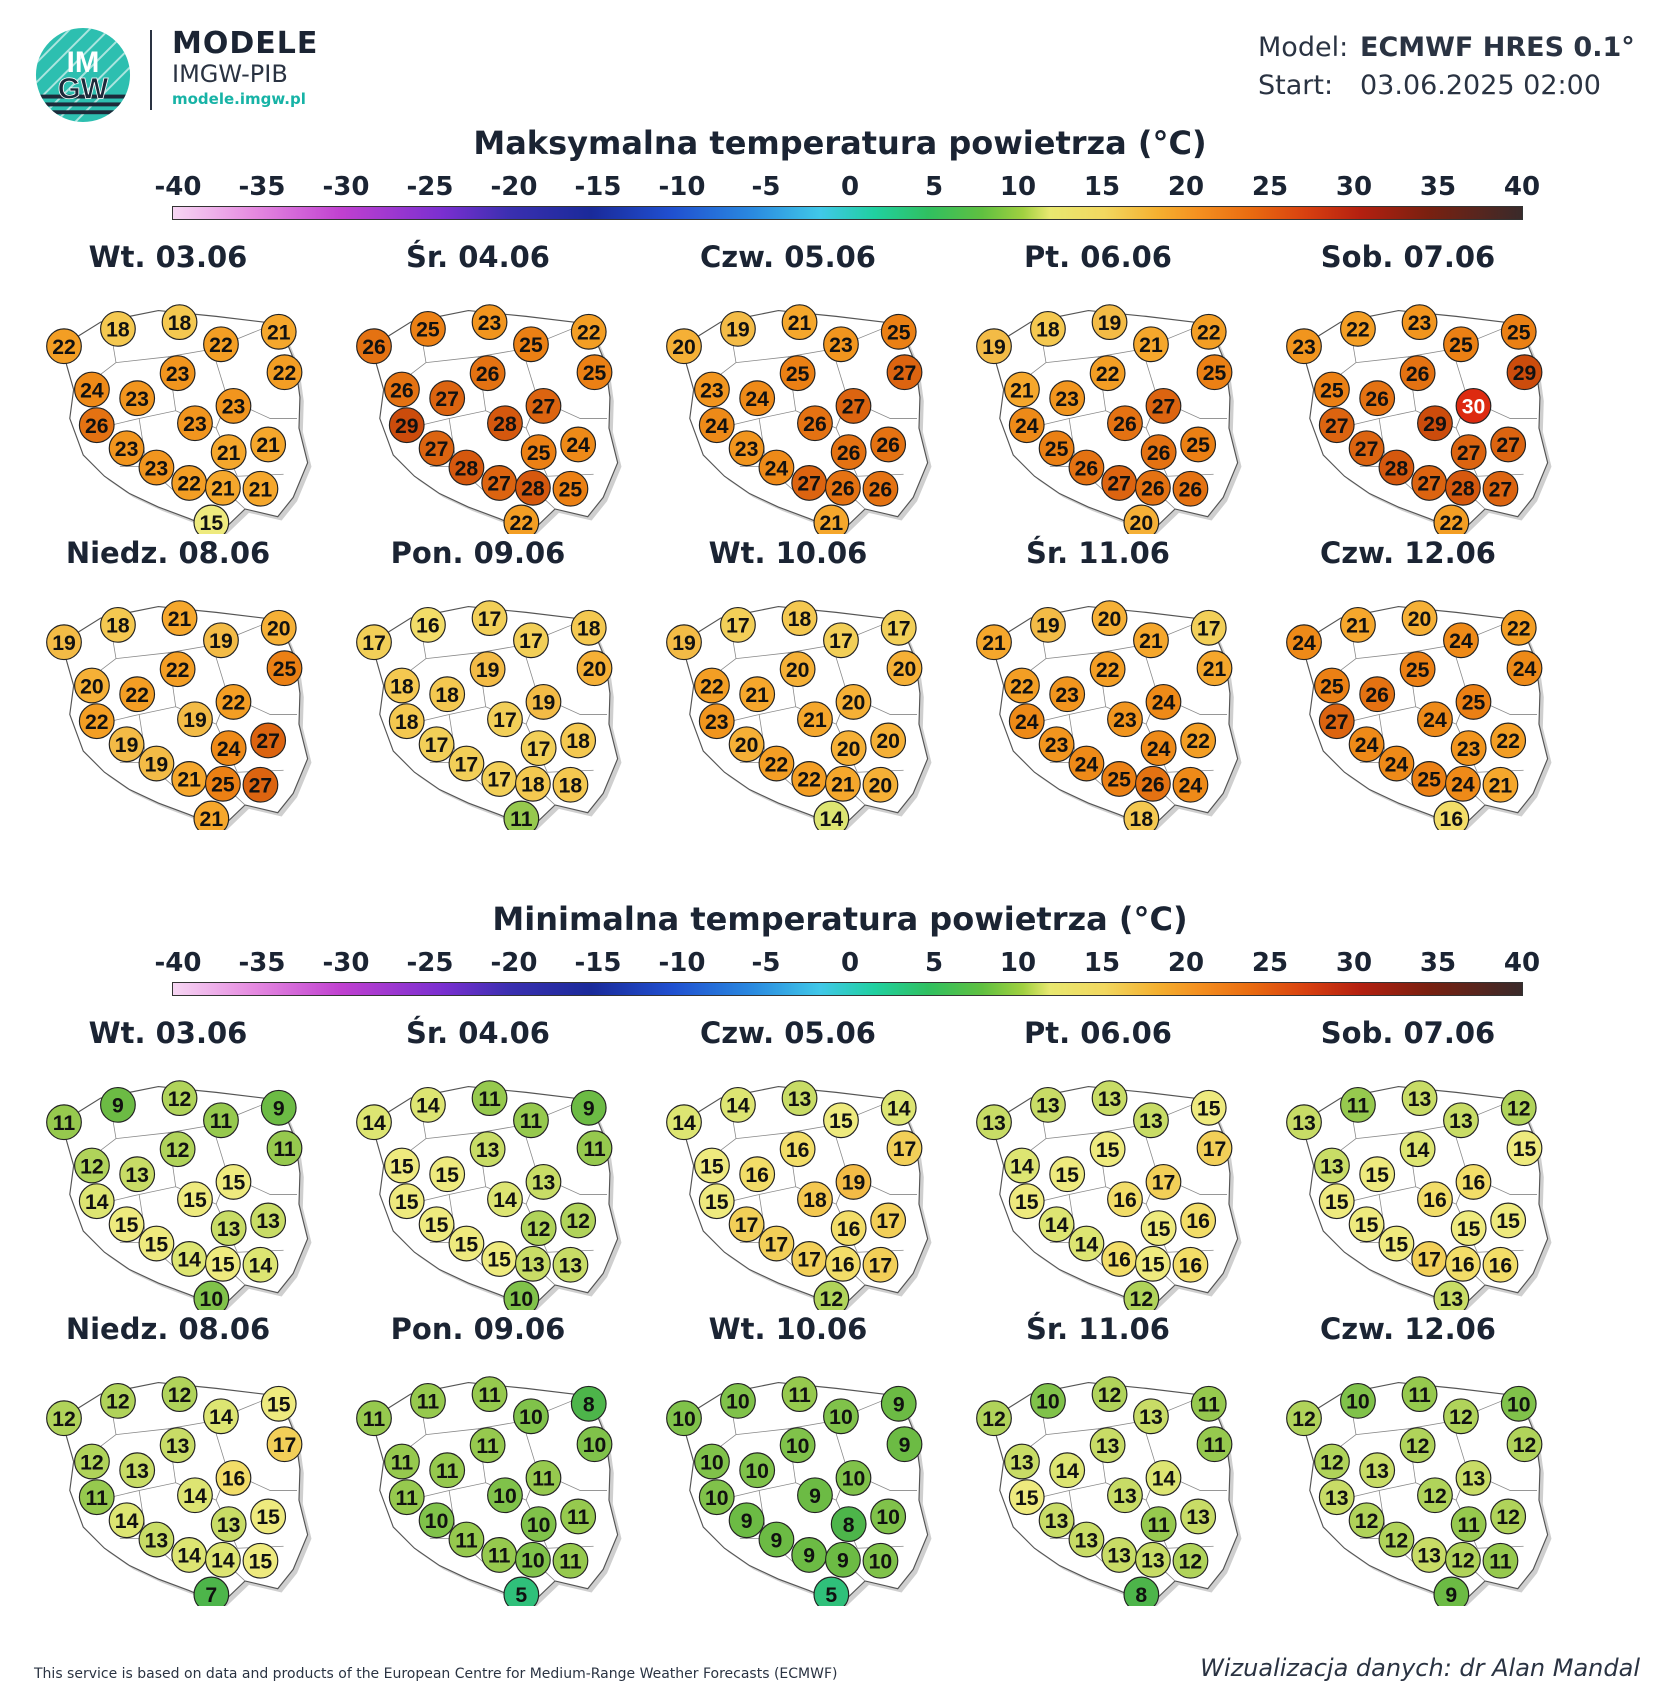 The image size is (1680, 1682). What do you see at coordinates (239, 99) in the screenshot?
I see `brand-url-link: modele.imgw.pl` at bounding box center [239, 99].